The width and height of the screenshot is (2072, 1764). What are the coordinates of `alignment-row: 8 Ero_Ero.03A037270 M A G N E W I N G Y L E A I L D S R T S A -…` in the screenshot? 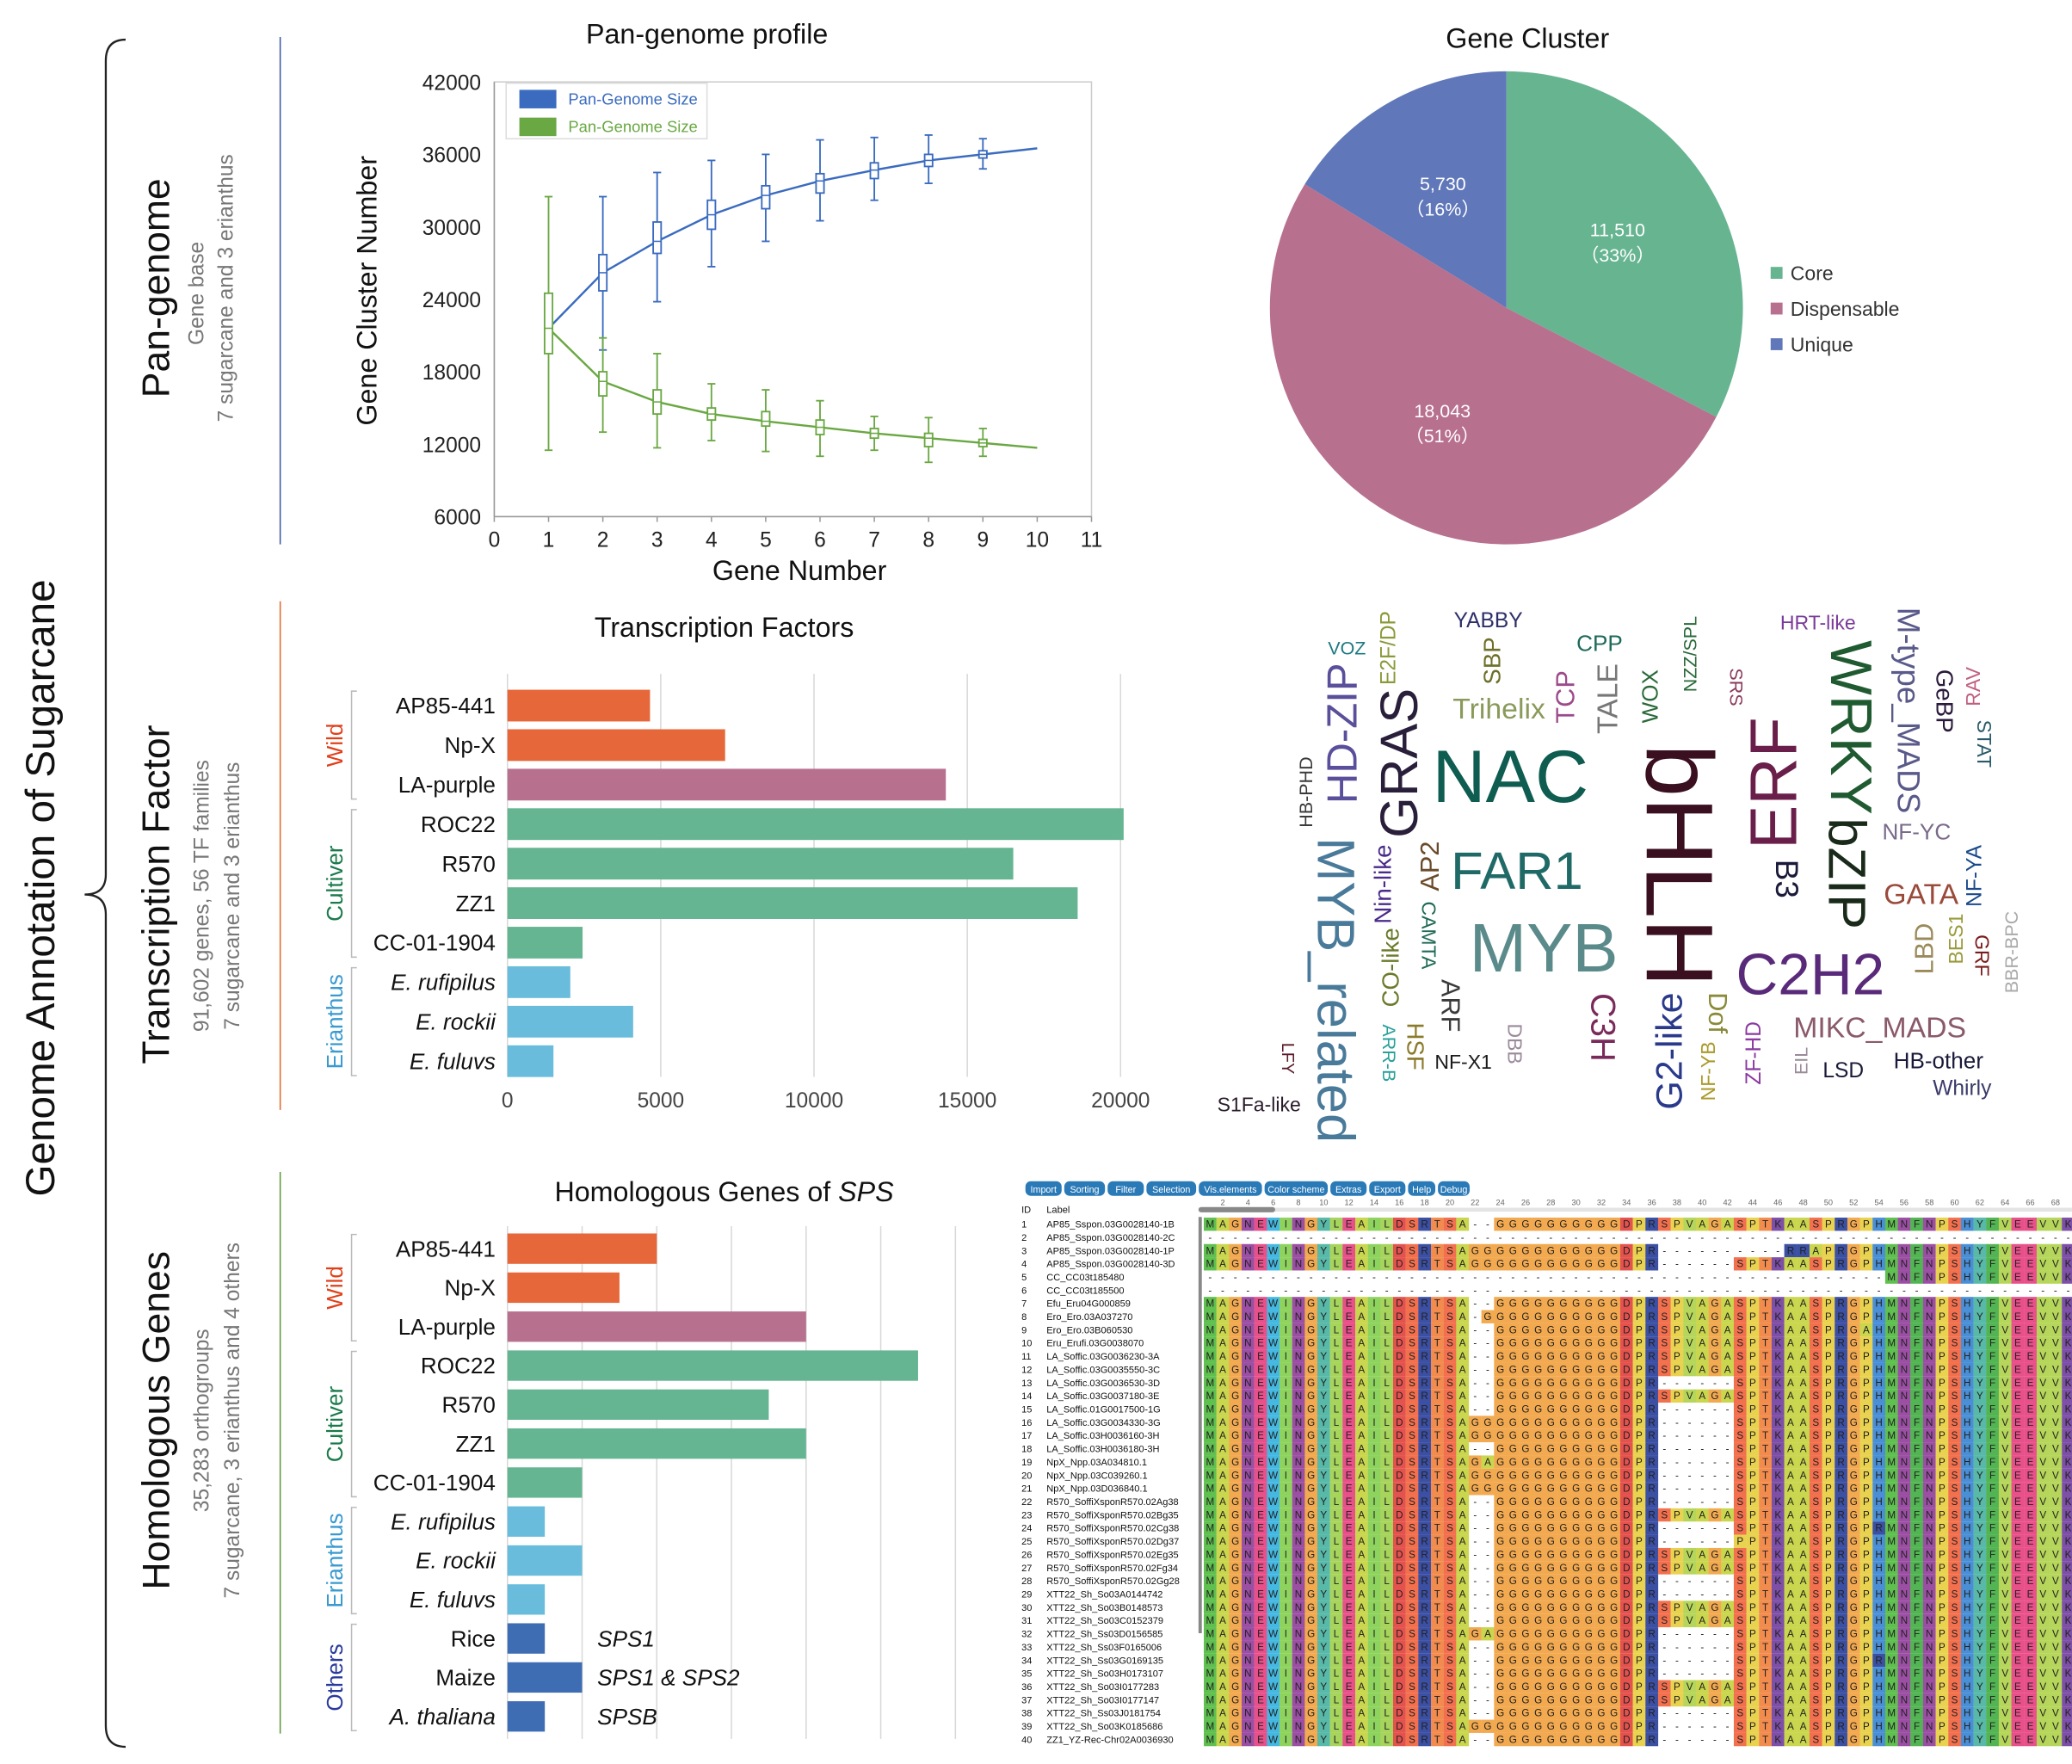 It's located at (1546, 1316).